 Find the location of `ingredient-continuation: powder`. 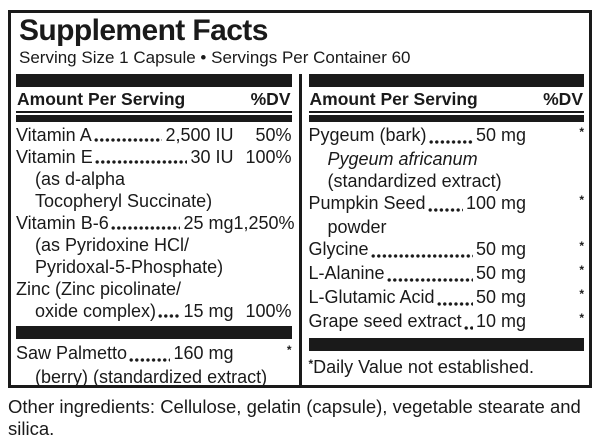

ingredient-continuation: powder is located at coordinates (357, 227).